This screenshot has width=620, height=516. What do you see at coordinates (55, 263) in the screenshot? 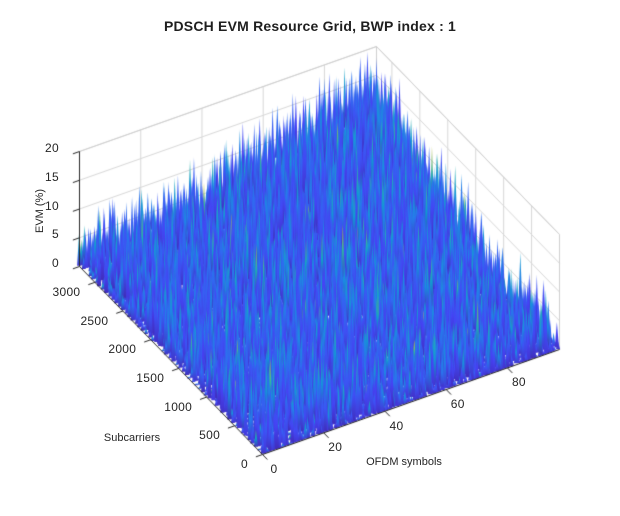
I see `z-tick-label: 0` at bounding box center [55, 263].